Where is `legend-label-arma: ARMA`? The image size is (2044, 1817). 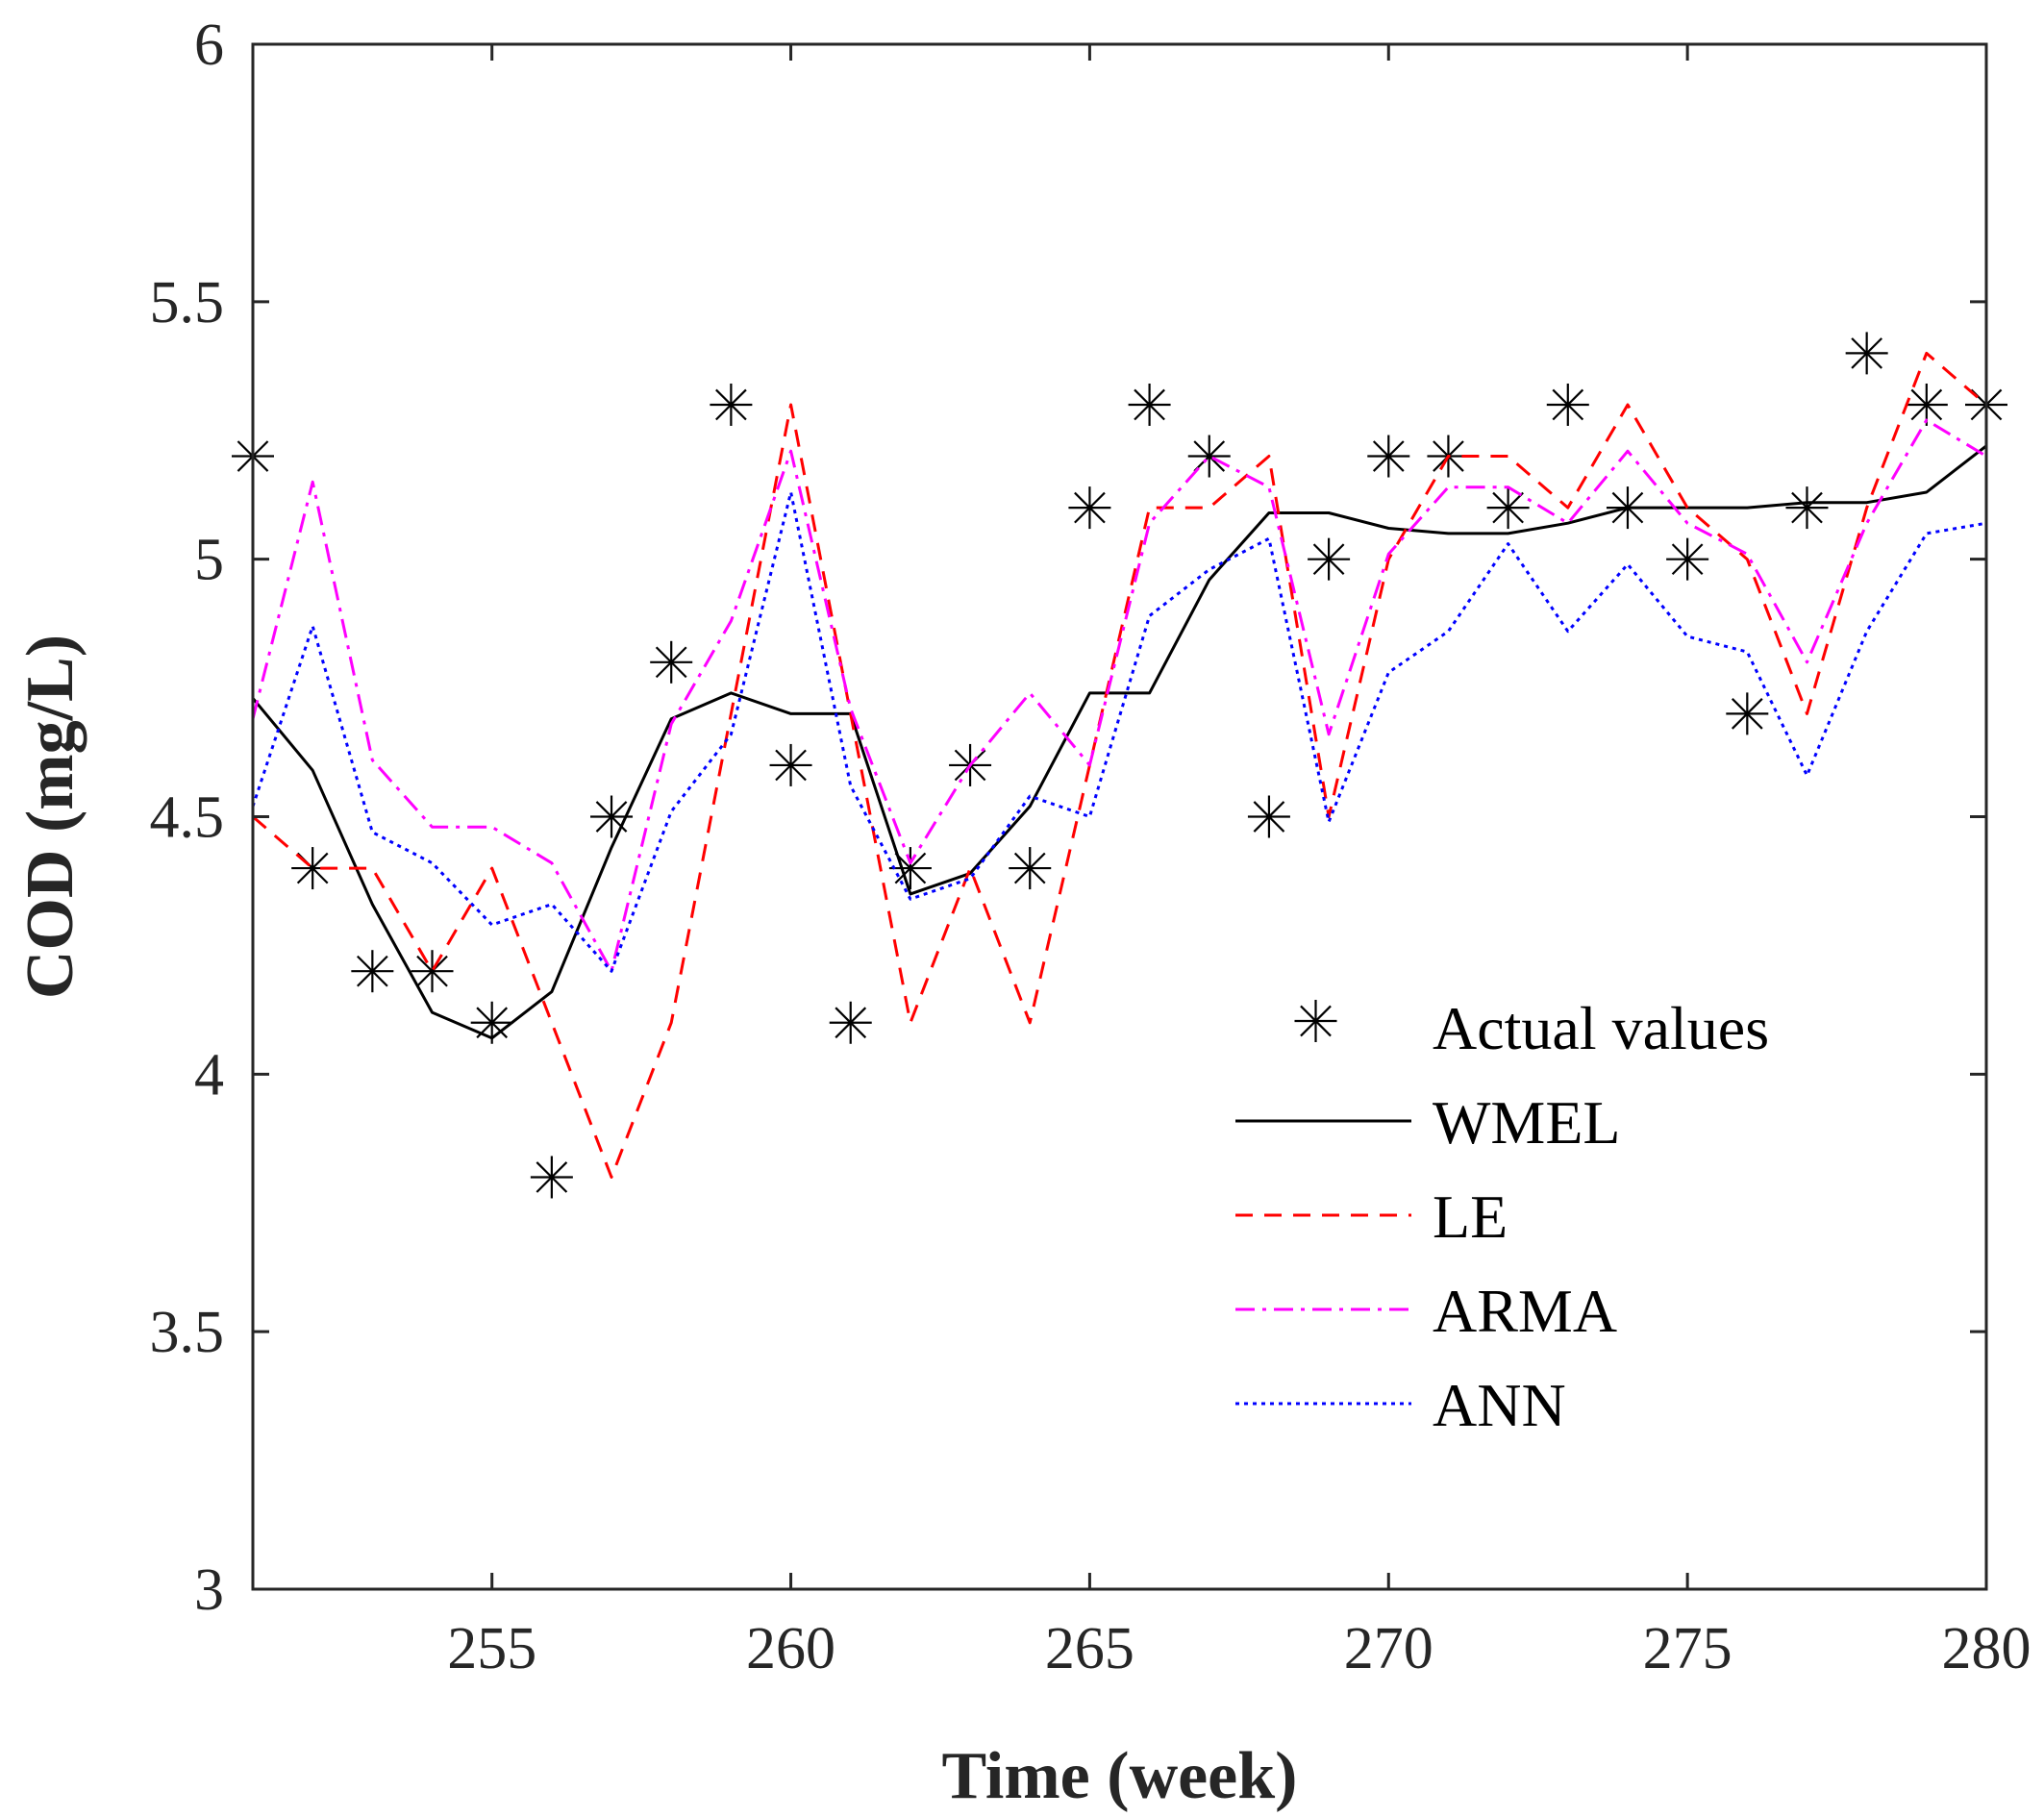 legend-label-arma: ARMA is located at coordinates (1525, 1311).